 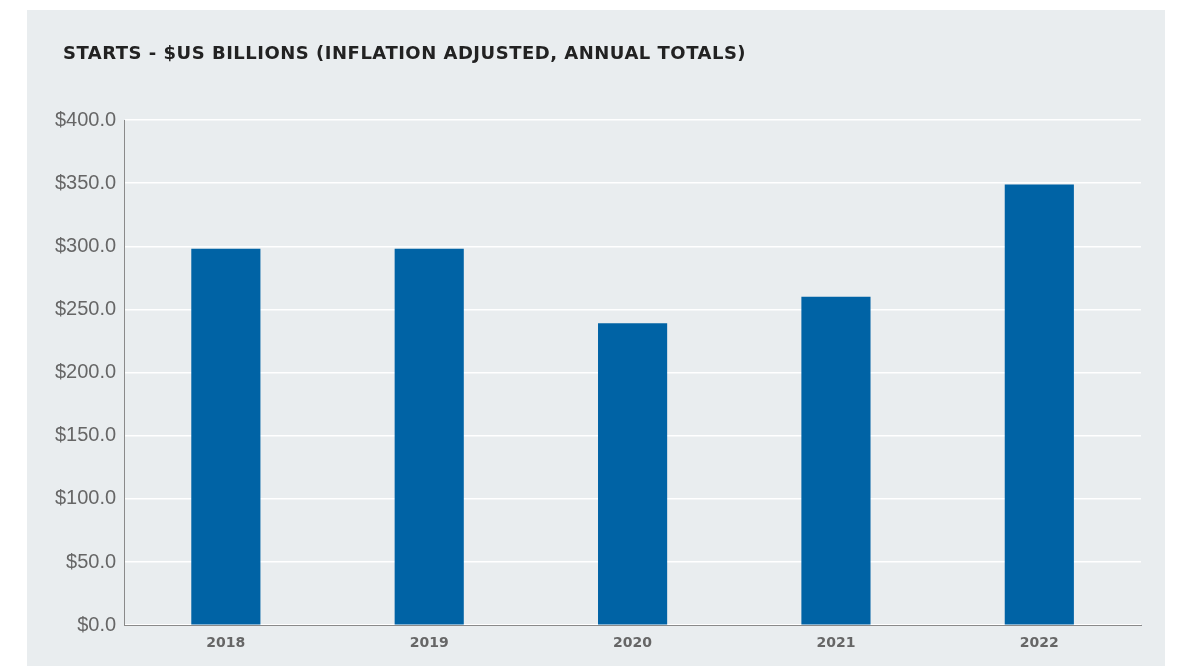 What do you see at coordinates (86, 118) in the screenshot?
I see `y-tick-label: $400.0` at bounding box center [86, 118].